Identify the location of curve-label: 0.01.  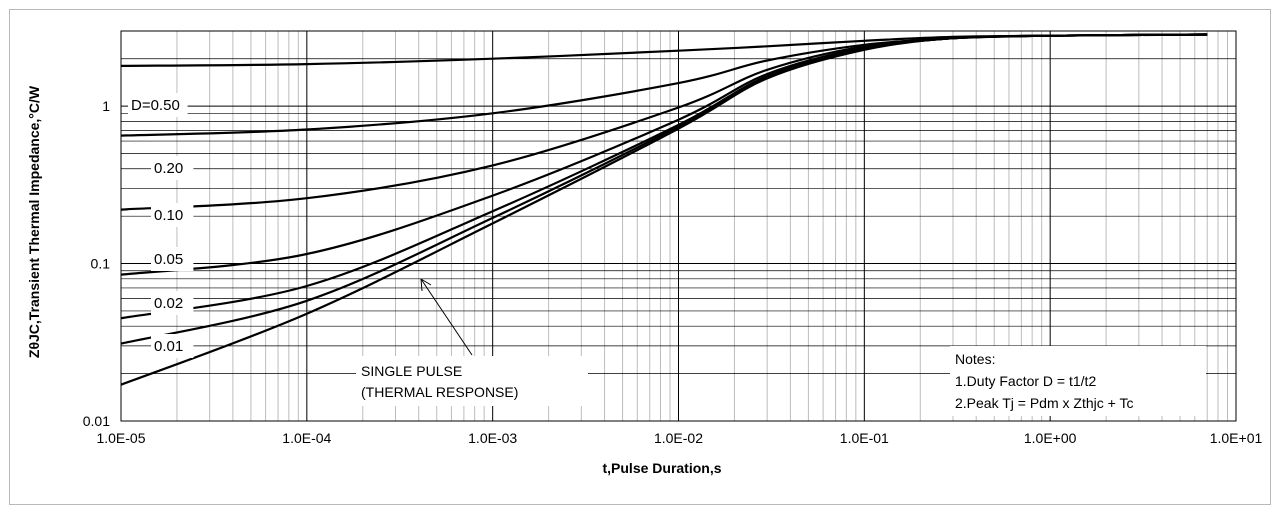
(168, 346).